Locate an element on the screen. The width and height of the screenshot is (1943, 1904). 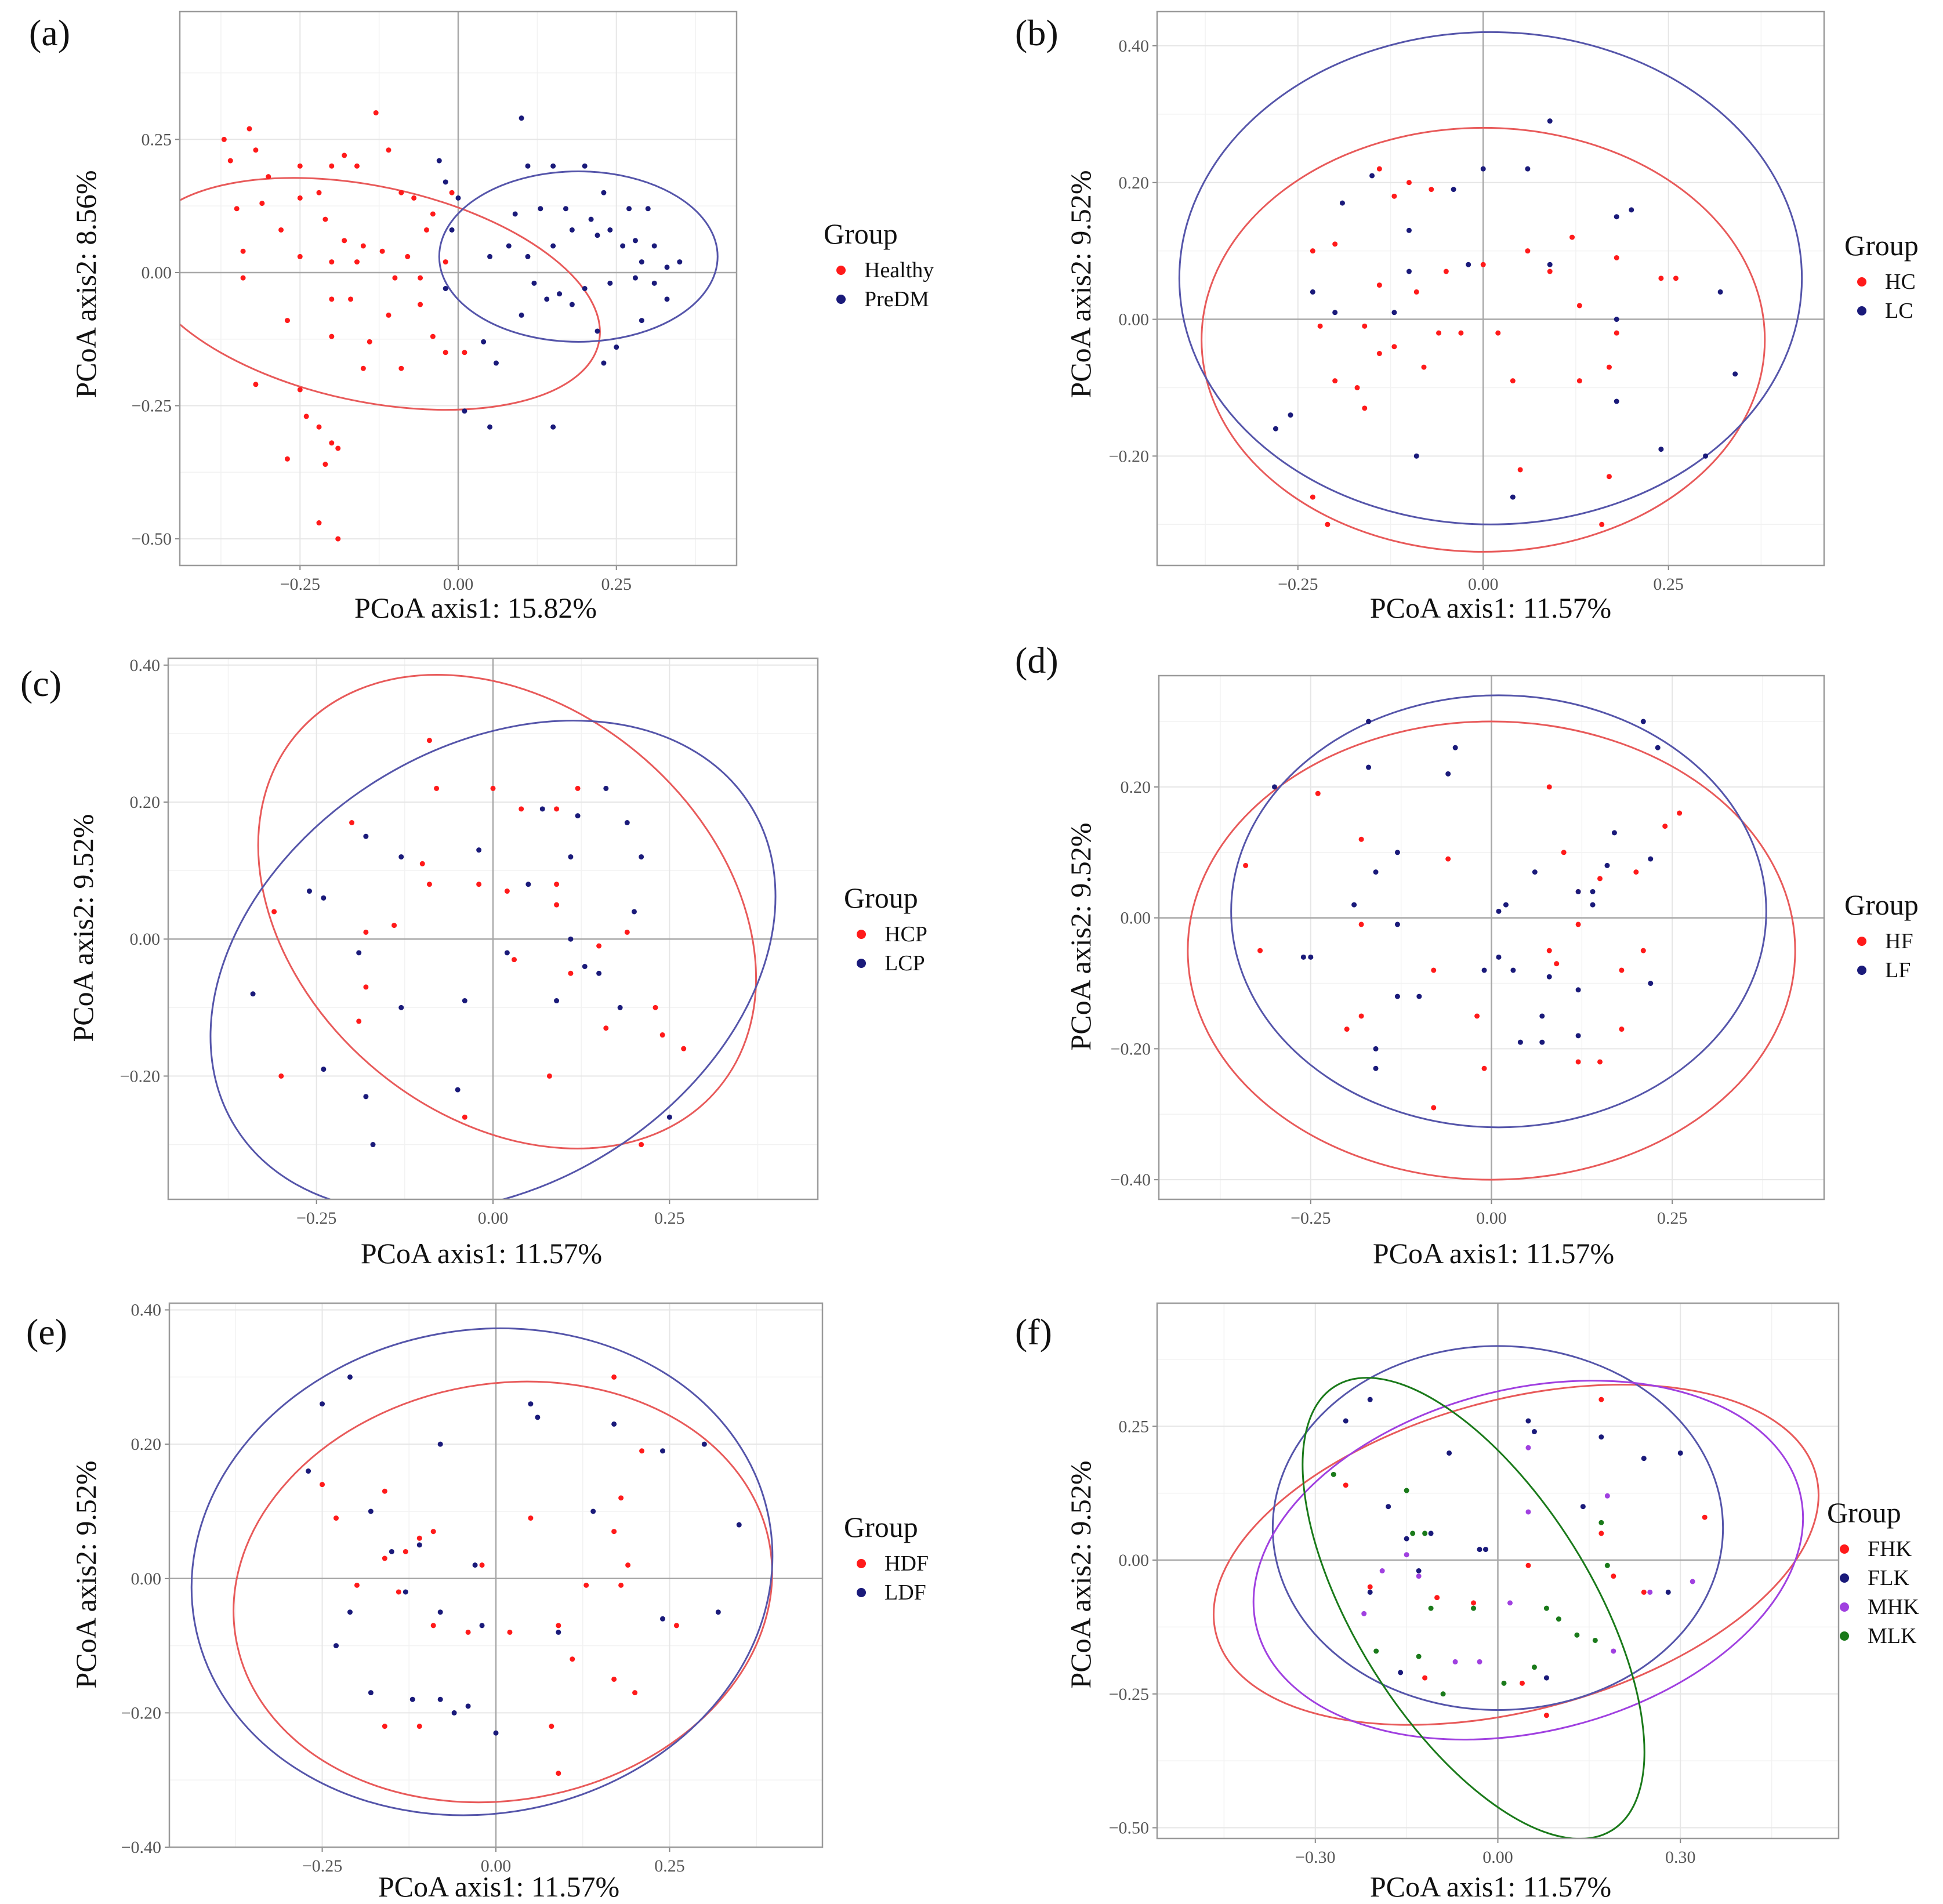
legend-swatch-ldf is located at coordinates (861, 1592).